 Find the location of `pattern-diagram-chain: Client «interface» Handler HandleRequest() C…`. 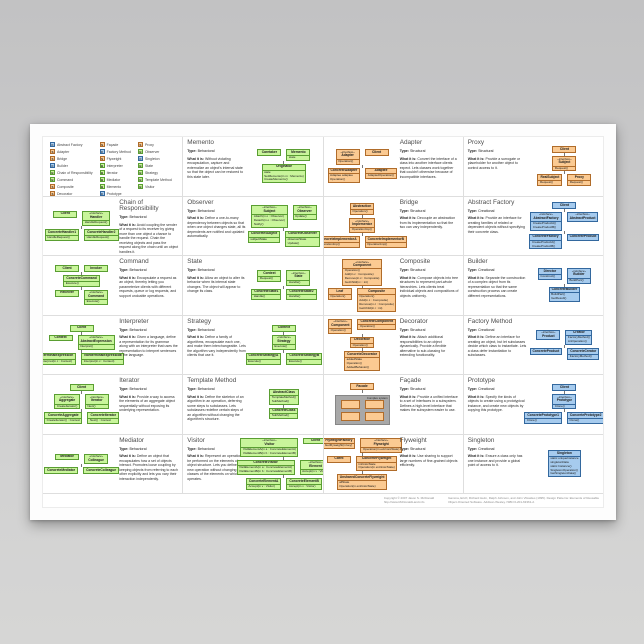

pattern-diagram-chain: Client «interface» Handler HandleRequest() C… is located at coordinates (81, 226).